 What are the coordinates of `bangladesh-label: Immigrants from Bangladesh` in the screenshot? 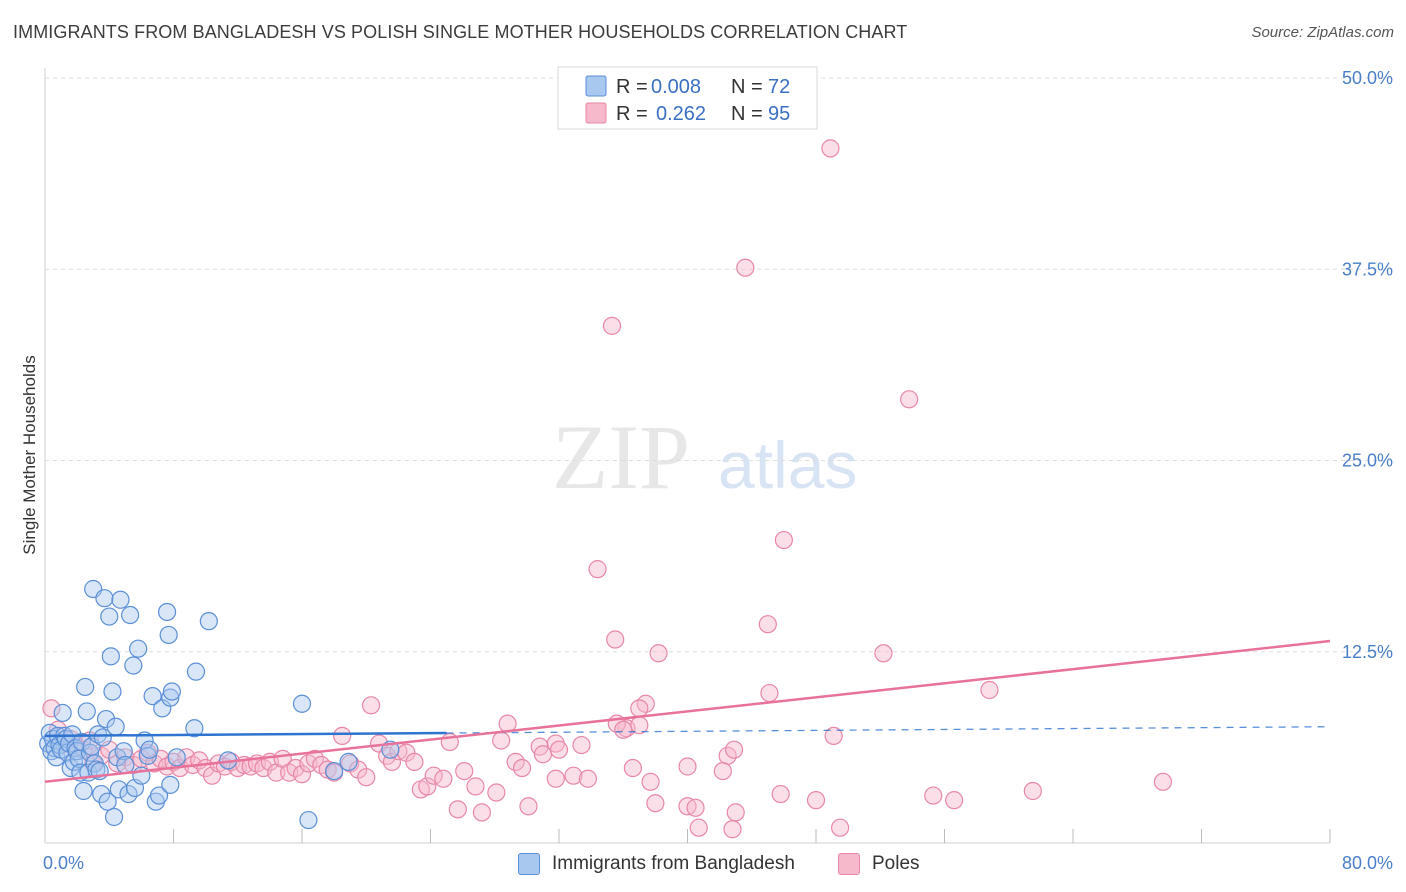 It's located at (673, 863).